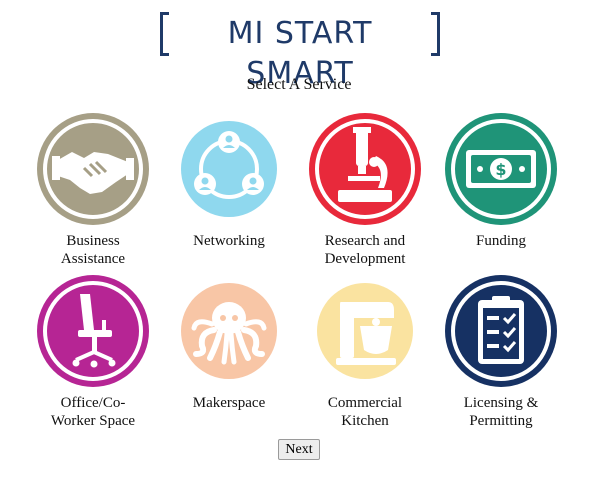 This screenshot has width=598, height=479. I want to click on logo: MI START SMART, so click(300, 51).